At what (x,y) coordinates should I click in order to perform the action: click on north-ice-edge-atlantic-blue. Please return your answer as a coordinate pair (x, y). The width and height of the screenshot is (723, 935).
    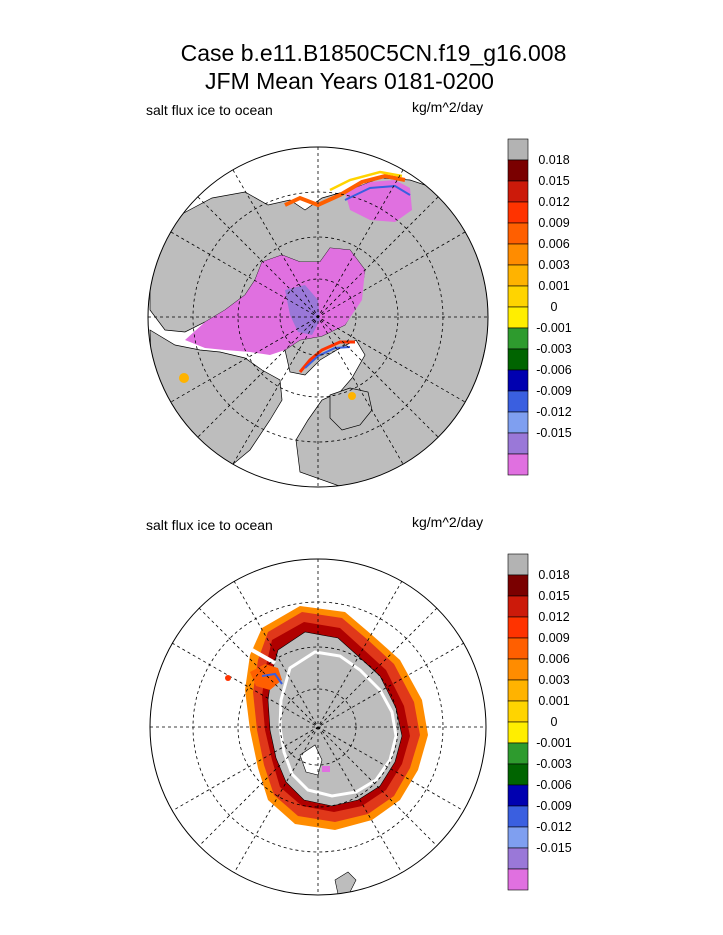
    Looking at the image, I should click on (327, 357).